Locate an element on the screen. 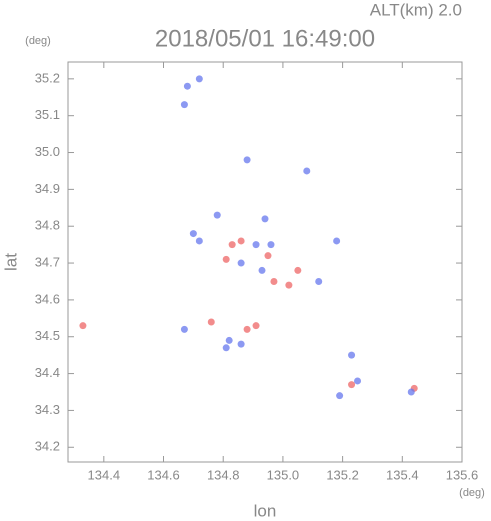 This screenshot has width=491, height=521. y-tick-label: 34.9 is located at coordinates (47, 188).